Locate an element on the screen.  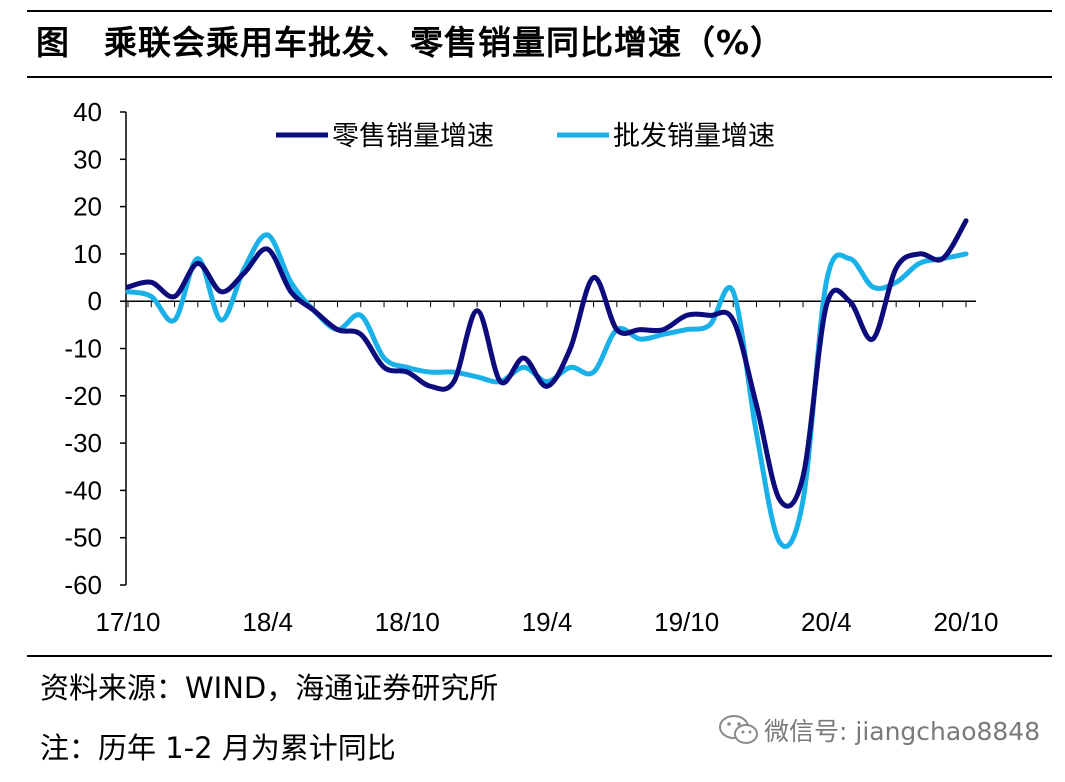
x-tick-label: 20/10 is located at coordinates (965, 622).